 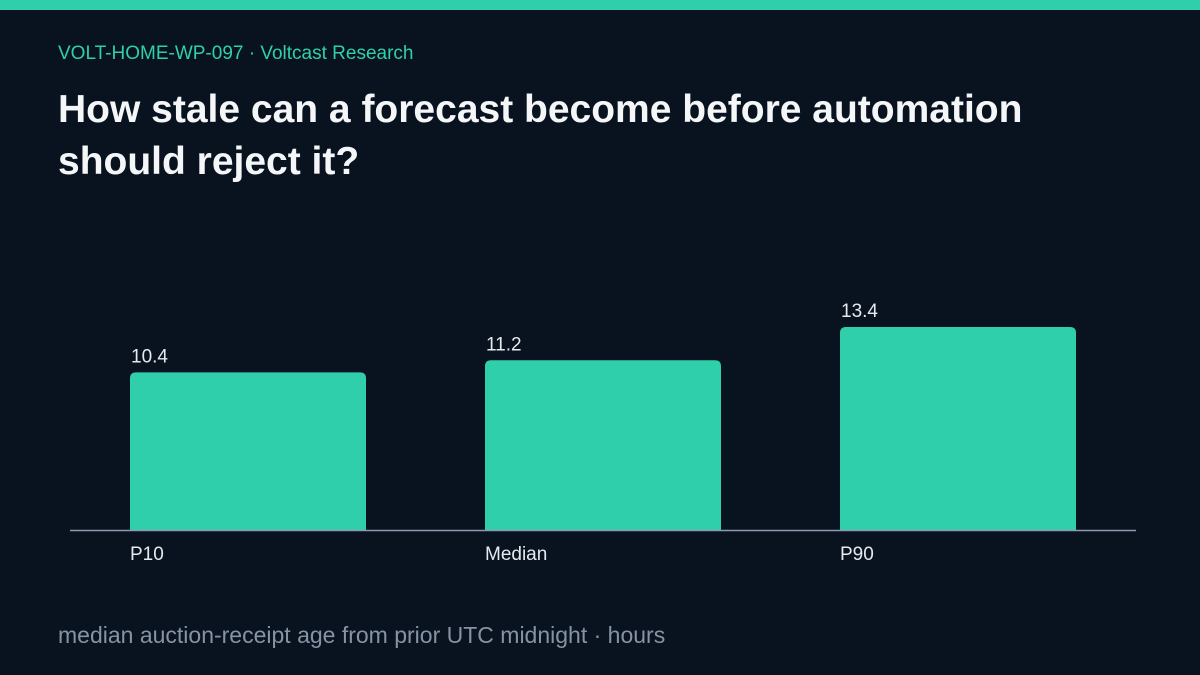 I want to click on x-tick-label: P10, so click(x=147, y=554).